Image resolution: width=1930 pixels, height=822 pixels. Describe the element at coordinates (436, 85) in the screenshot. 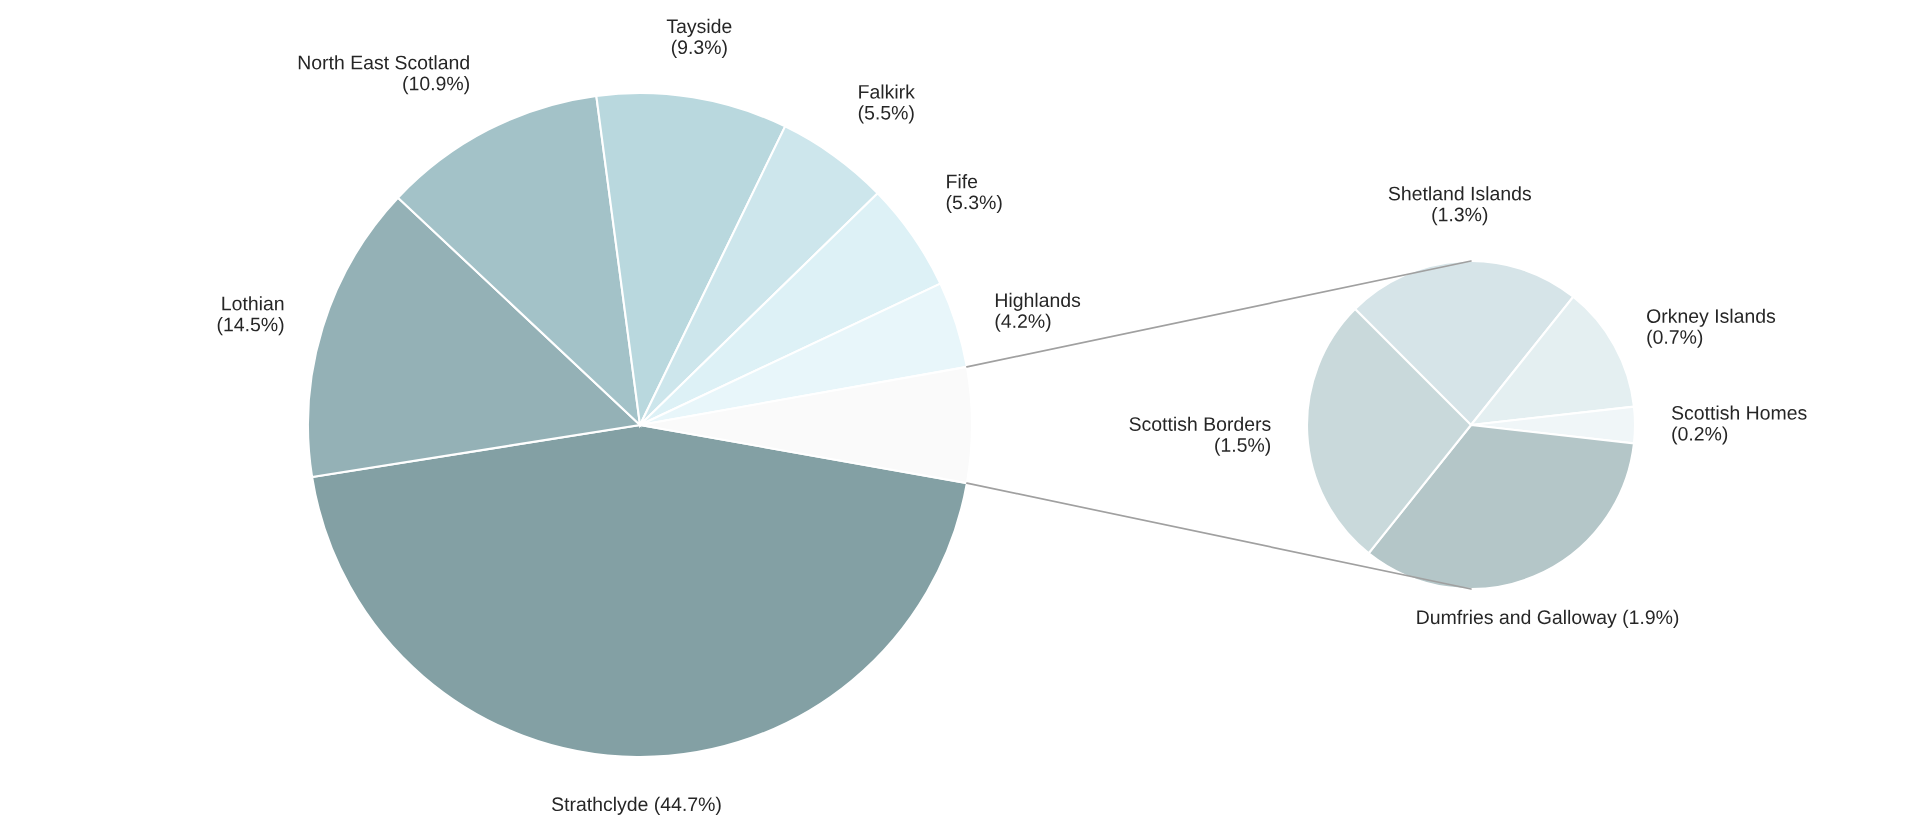

I see `data-label: (10.9%)` at that location.